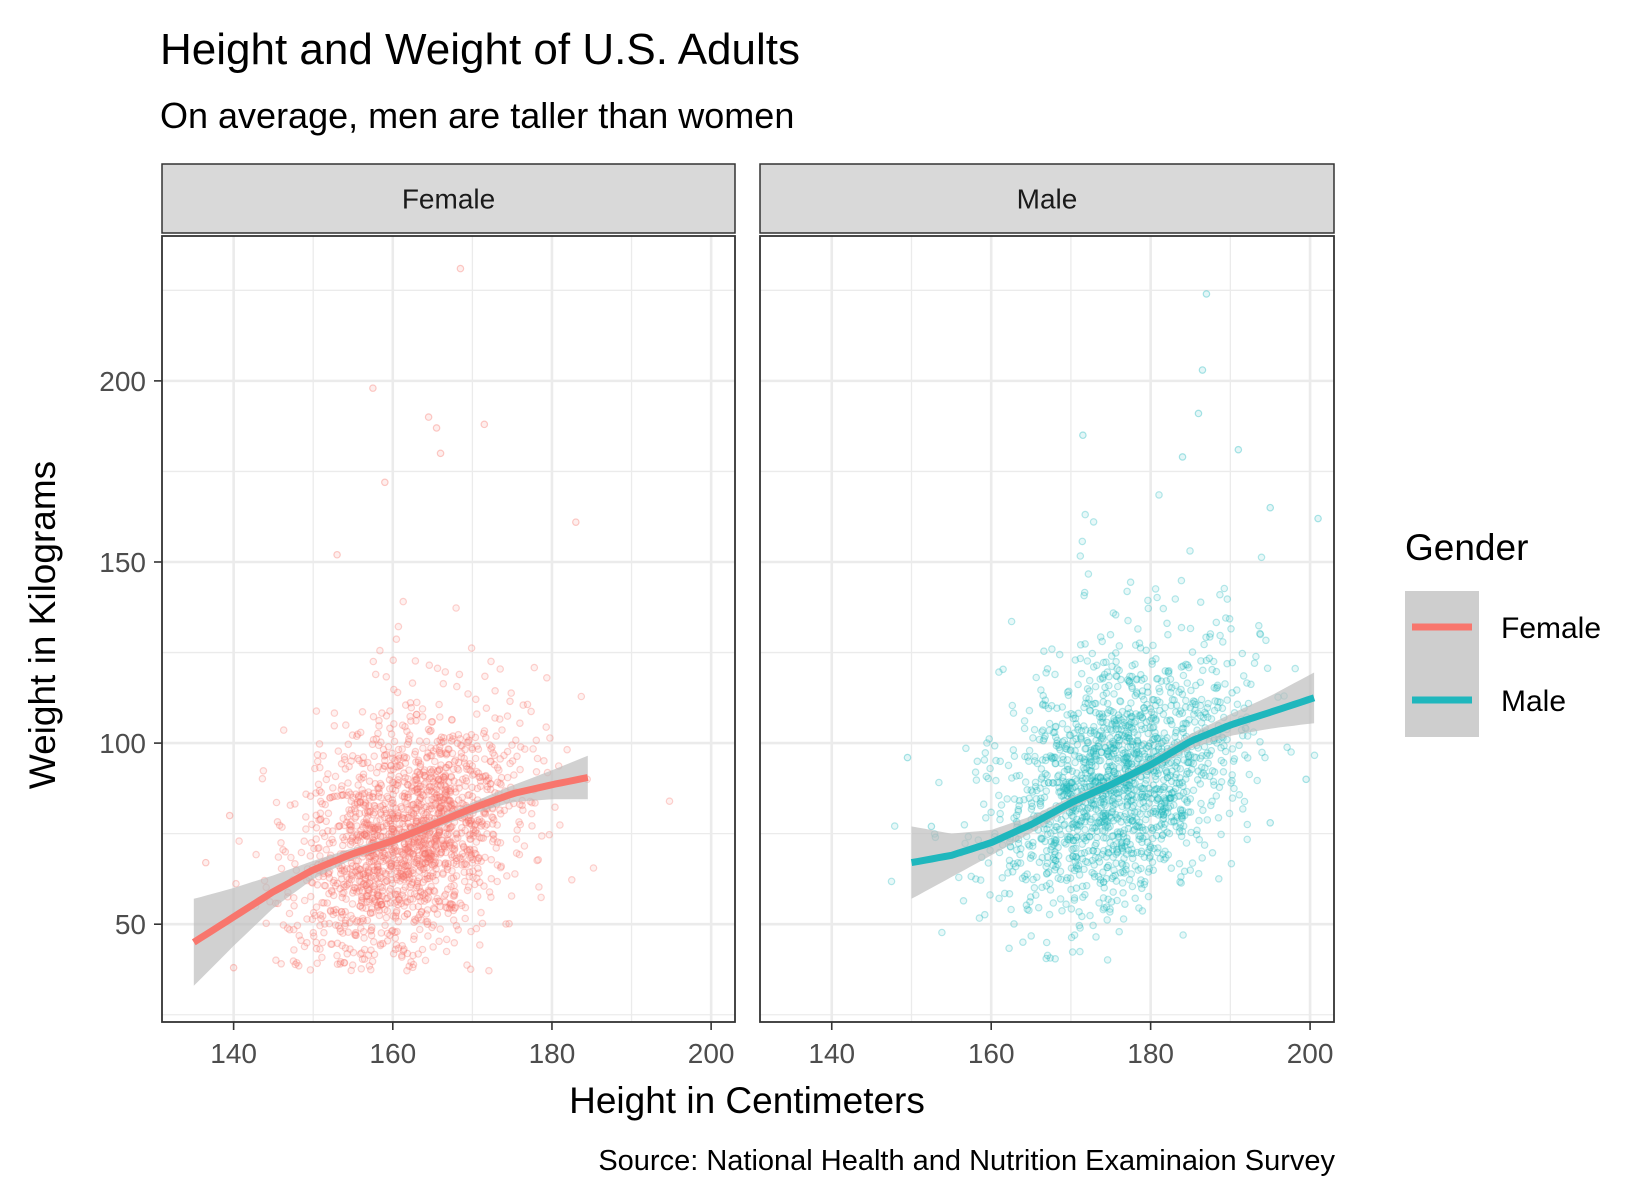  What do you see at coordinates (130, 924) in the screenshot?
I see `y-tick-label: 50` at bounding box center [130, 924].